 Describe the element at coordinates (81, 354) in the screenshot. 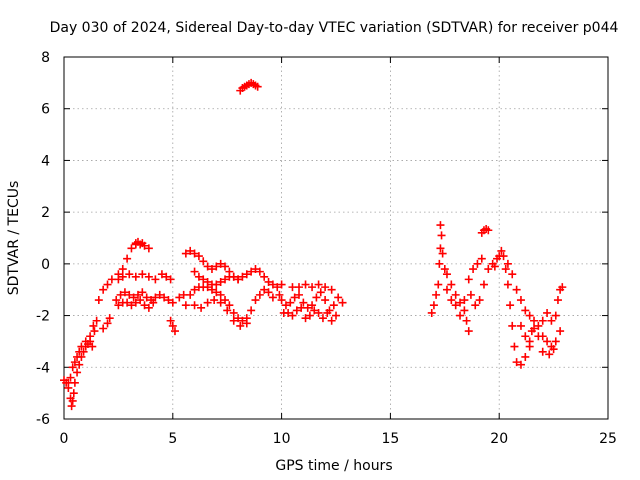

I see `series-track-start-b` at that location.